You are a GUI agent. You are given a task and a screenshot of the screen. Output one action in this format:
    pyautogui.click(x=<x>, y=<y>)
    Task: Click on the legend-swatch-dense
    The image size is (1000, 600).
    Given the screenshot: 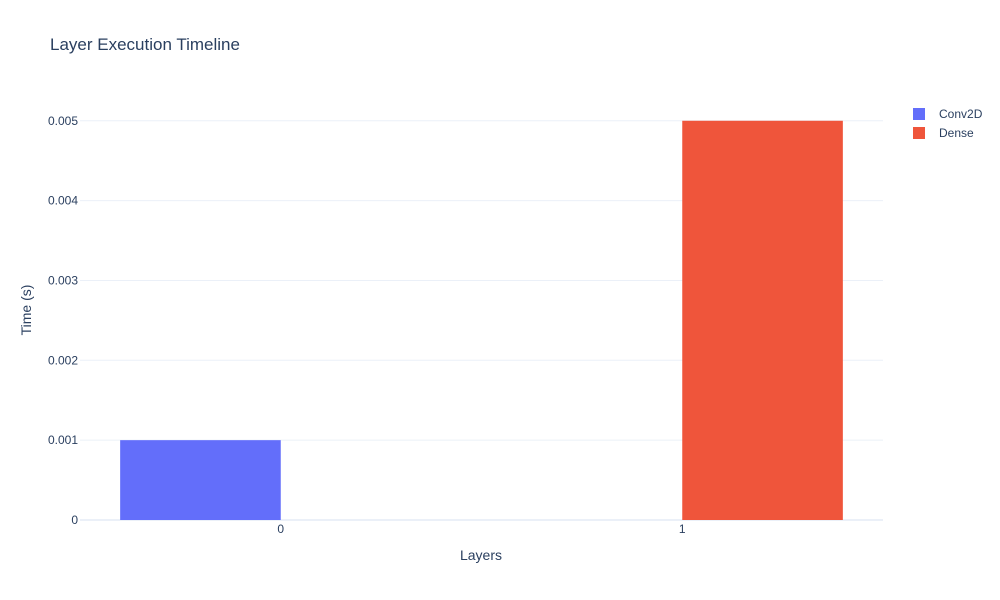 What is the action you would take?
    pyautogui.click(x=919, y=133)
    